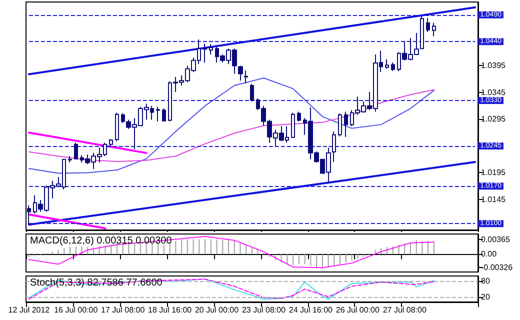 This screenshot has height=320, width=520. Describe the element at coordinates (76, 310) in the screenshot. I see `x-tick-label: 16 Jul 00:00` at that location.